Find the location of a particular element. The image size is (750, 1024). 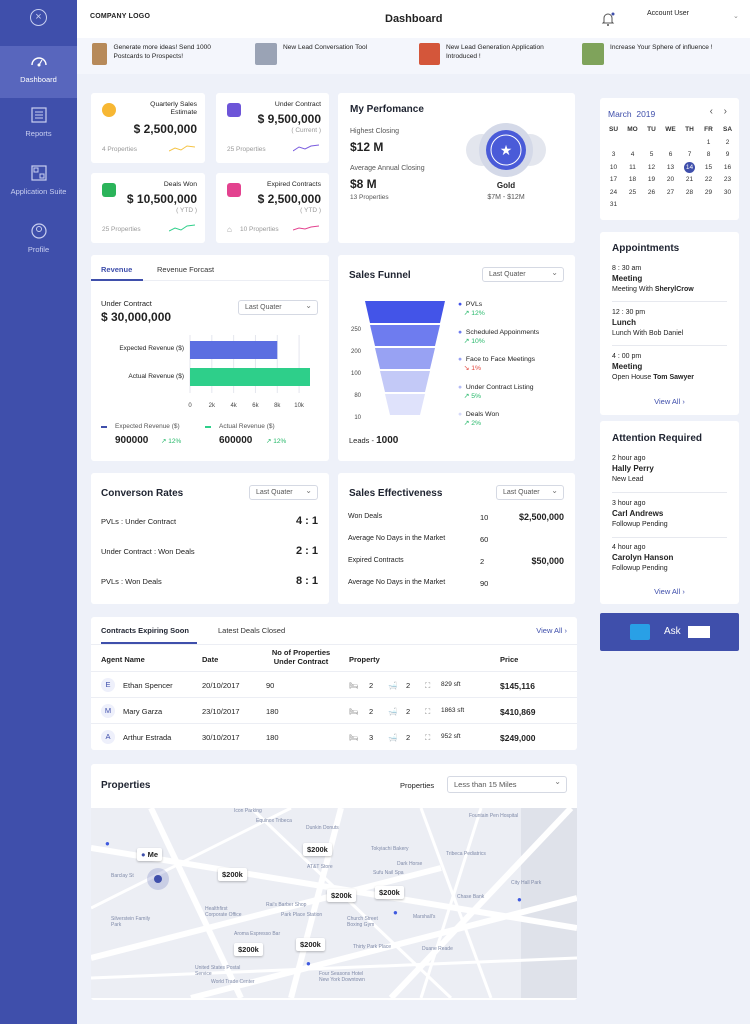

calendar-day: 31 is located at coordinates (613, 205).